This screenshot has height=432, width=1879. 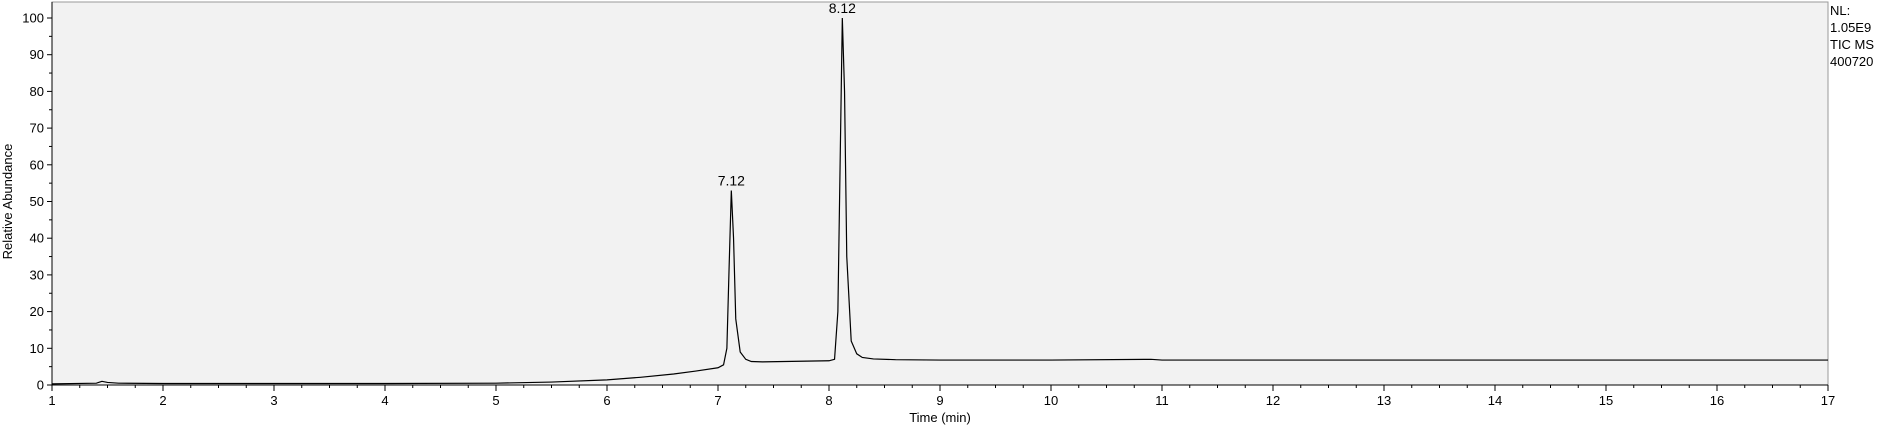 I want to click on y-tick-label: 30, so click(x=37, y=274).